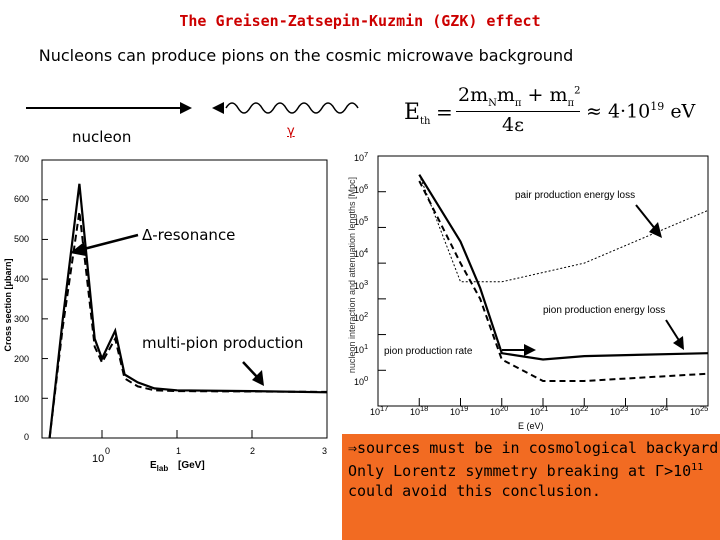 This screenshot has width=720, height=540. Describe the element at coordinates (361, 156) in the screenshot. I see `right-ytick: 10⁷` at that location.